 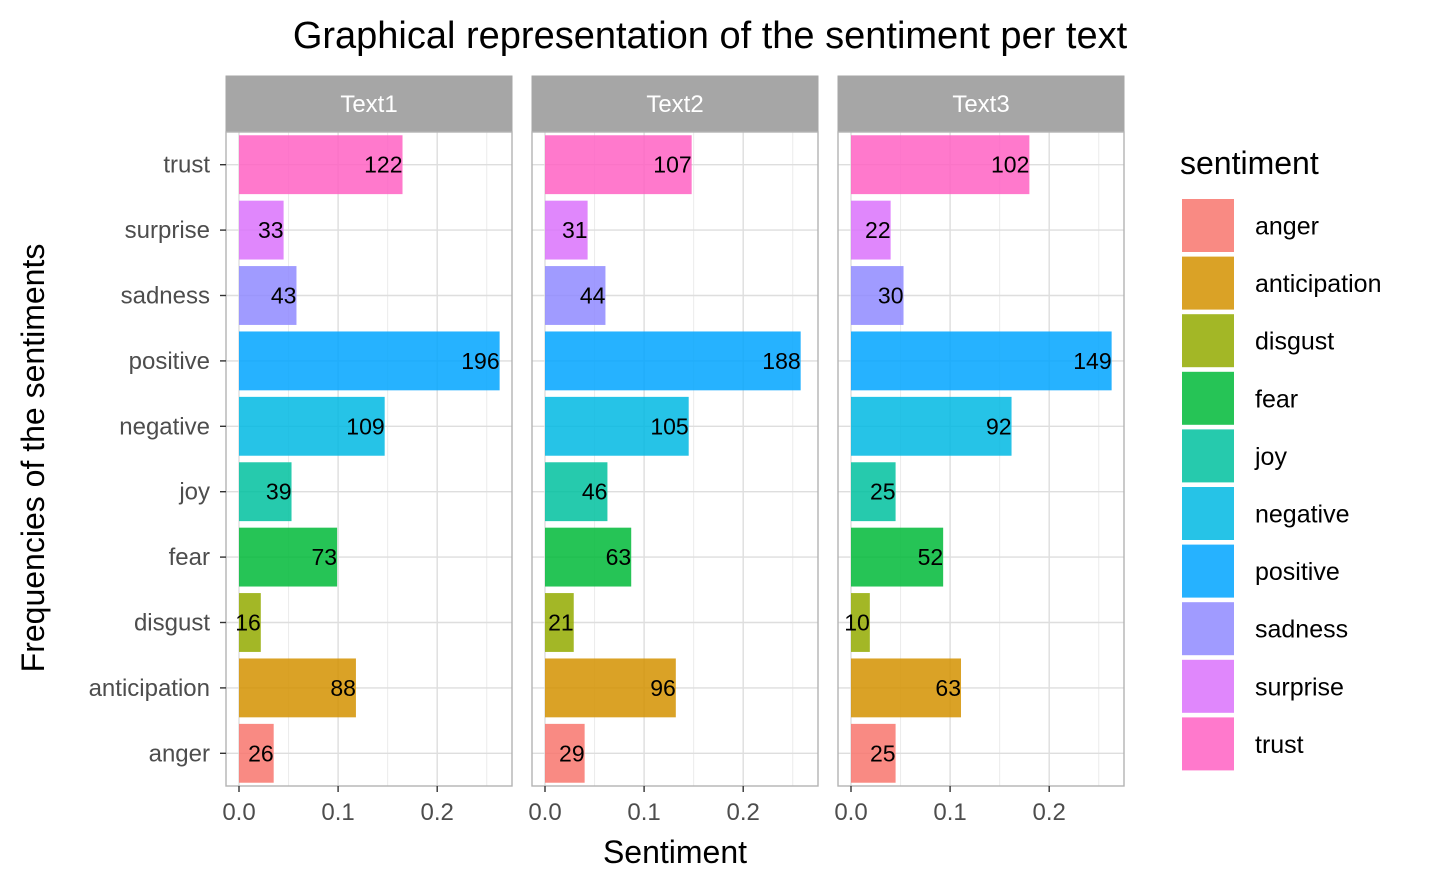 I want to click on bar-label-positive: 188, so click(x=781, y=361).